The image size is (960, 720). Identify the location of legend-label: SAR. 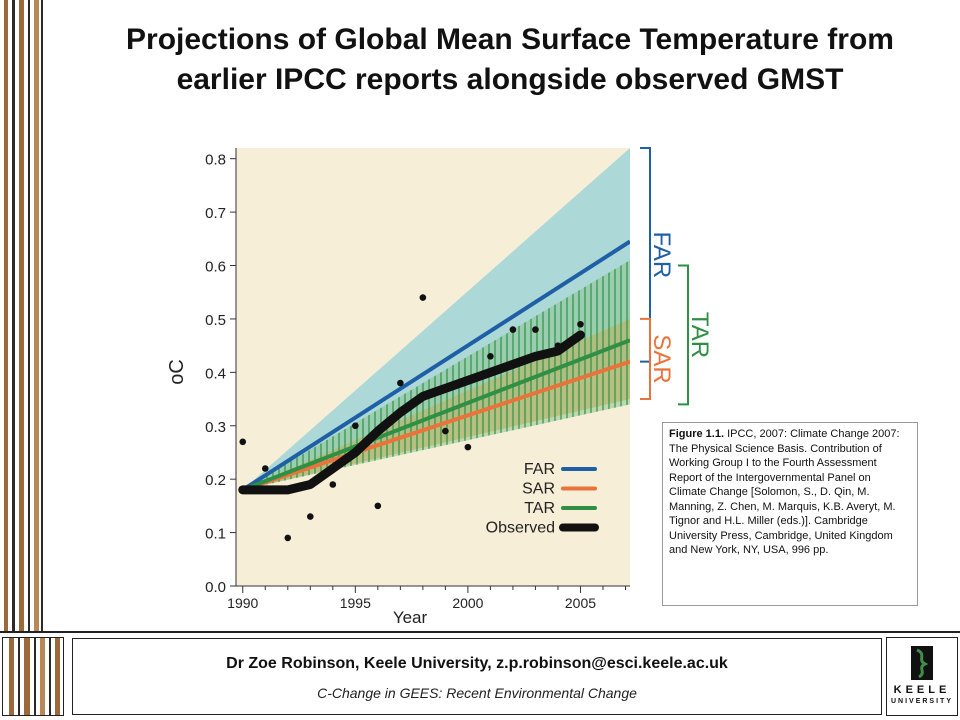
(538, 489).